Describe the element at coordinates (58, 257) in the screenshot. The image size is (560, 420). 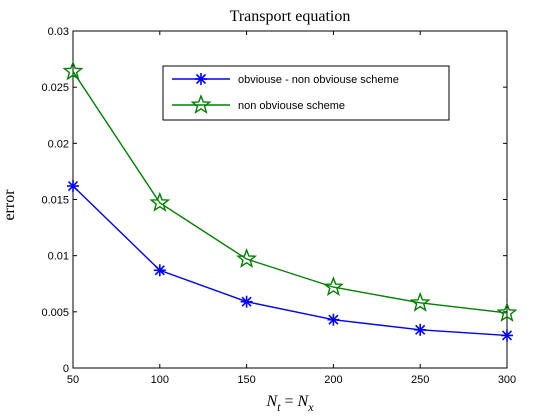
I see `y-tick-label: 0.01` at that location.